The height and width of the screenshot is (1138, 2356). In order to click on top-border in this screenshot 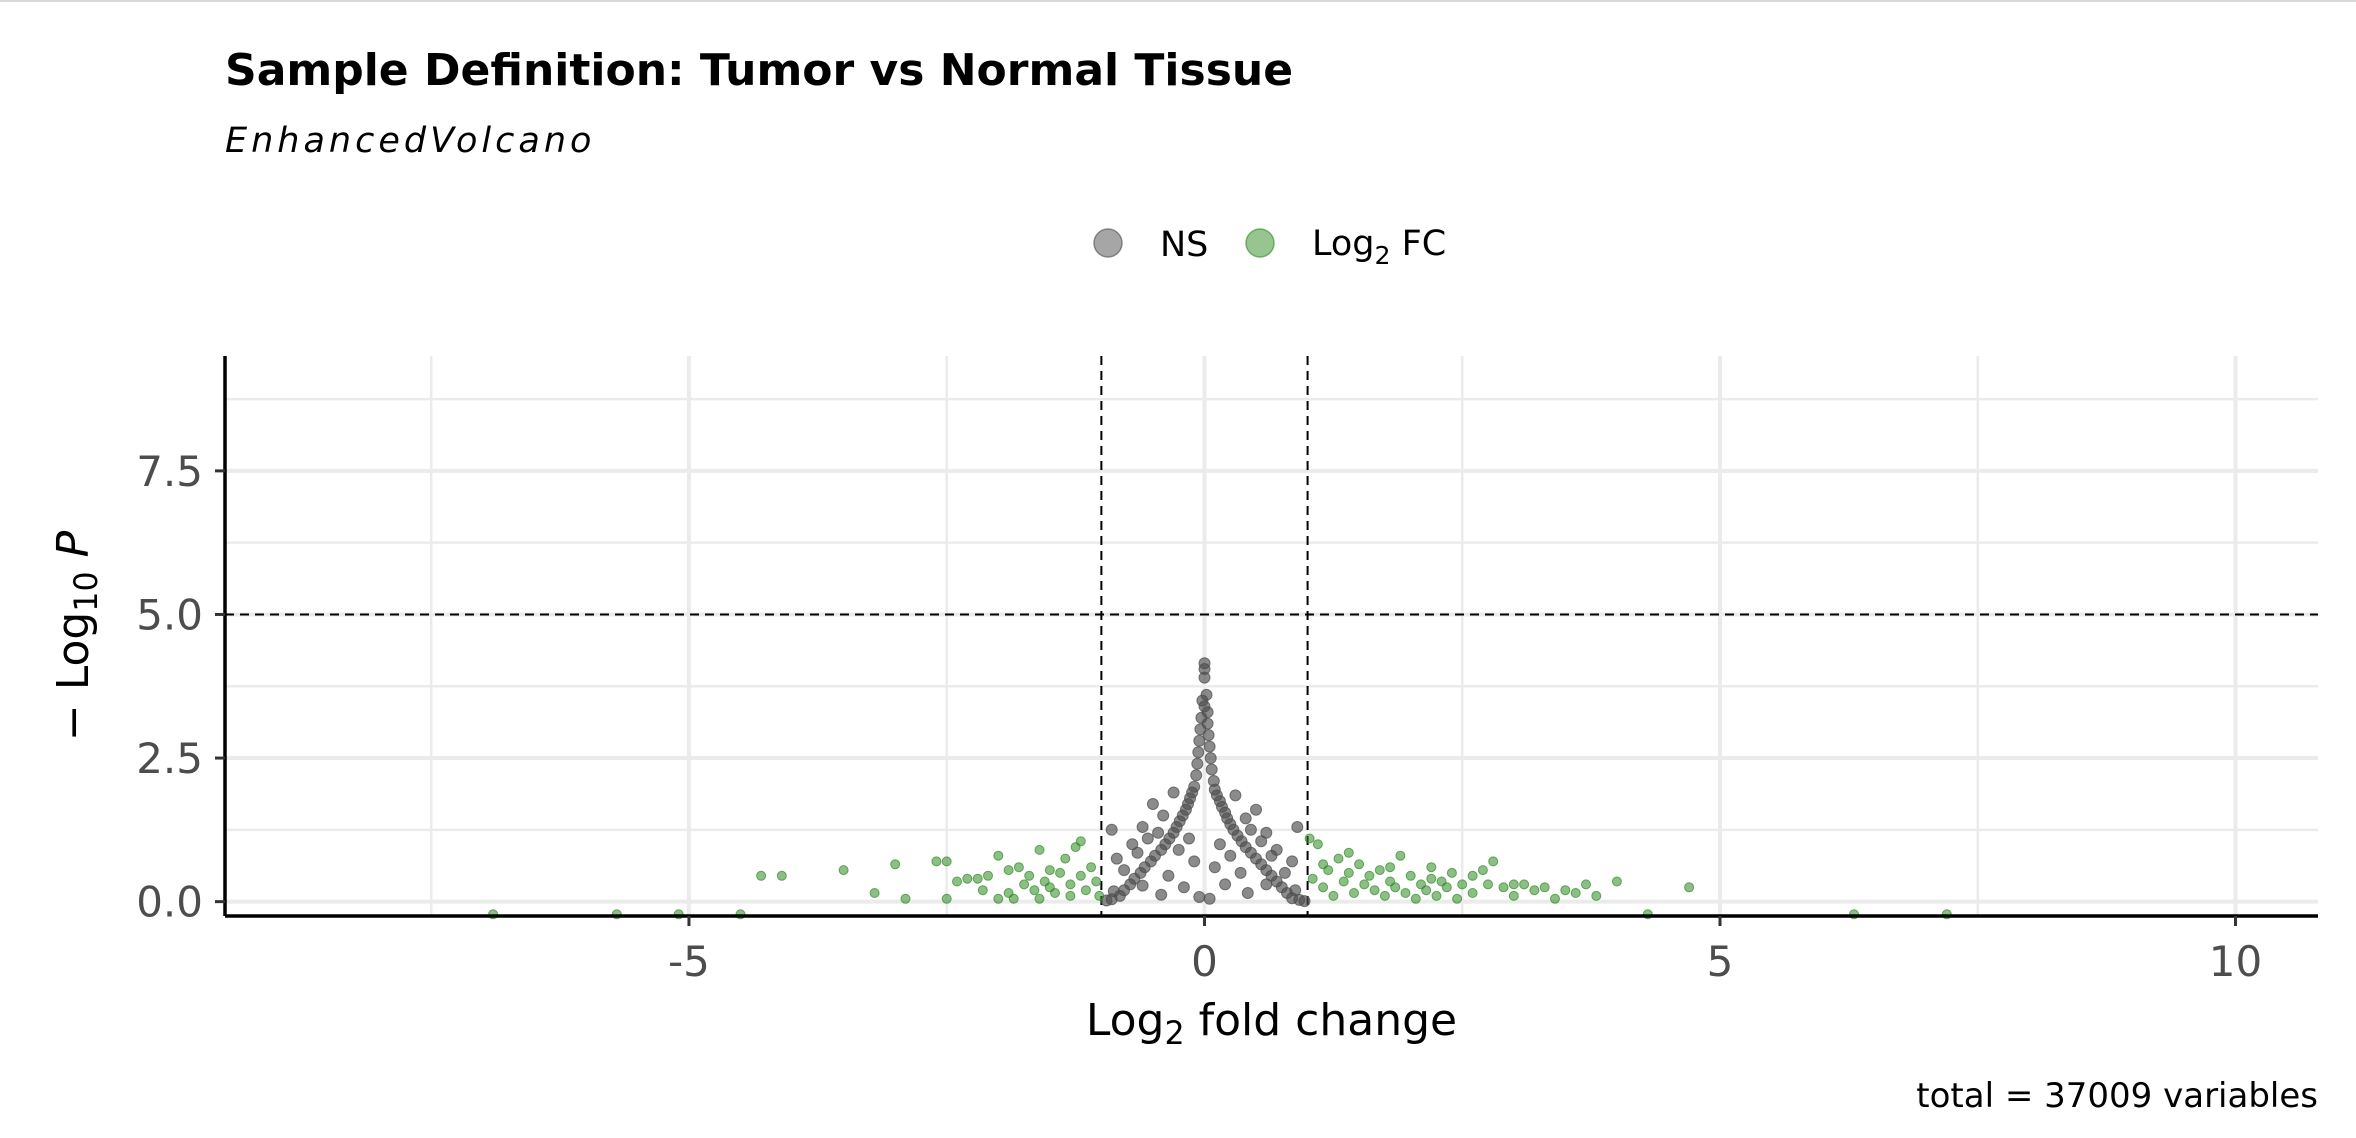, I will do `click(1178, 1)`.